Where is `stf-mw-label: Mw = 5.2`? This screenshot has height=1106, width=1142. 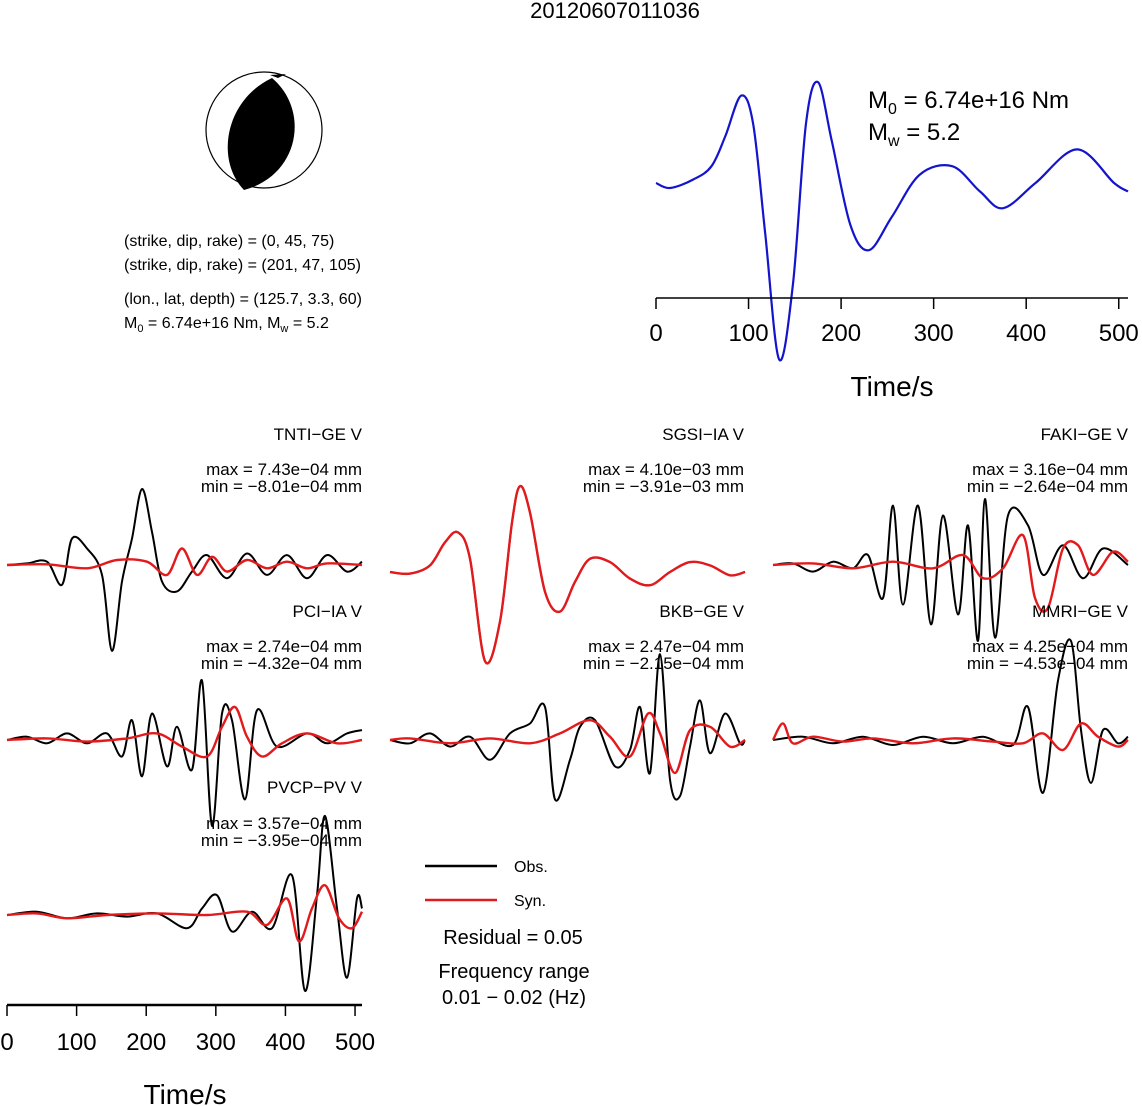
stf-mw-label: Mw = 5.2 is located at coordinates (914, 134).